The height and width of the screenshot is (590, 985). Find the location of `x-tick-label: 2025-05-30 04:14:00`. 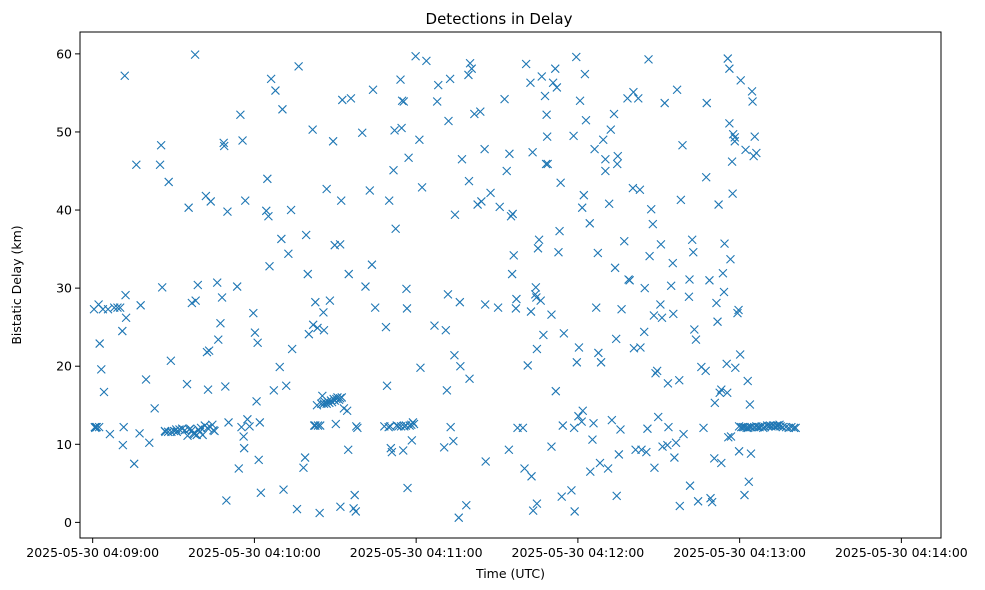

x-tick-label: 2025-05-30 04:14:00 is located at coordinates (901, 552).